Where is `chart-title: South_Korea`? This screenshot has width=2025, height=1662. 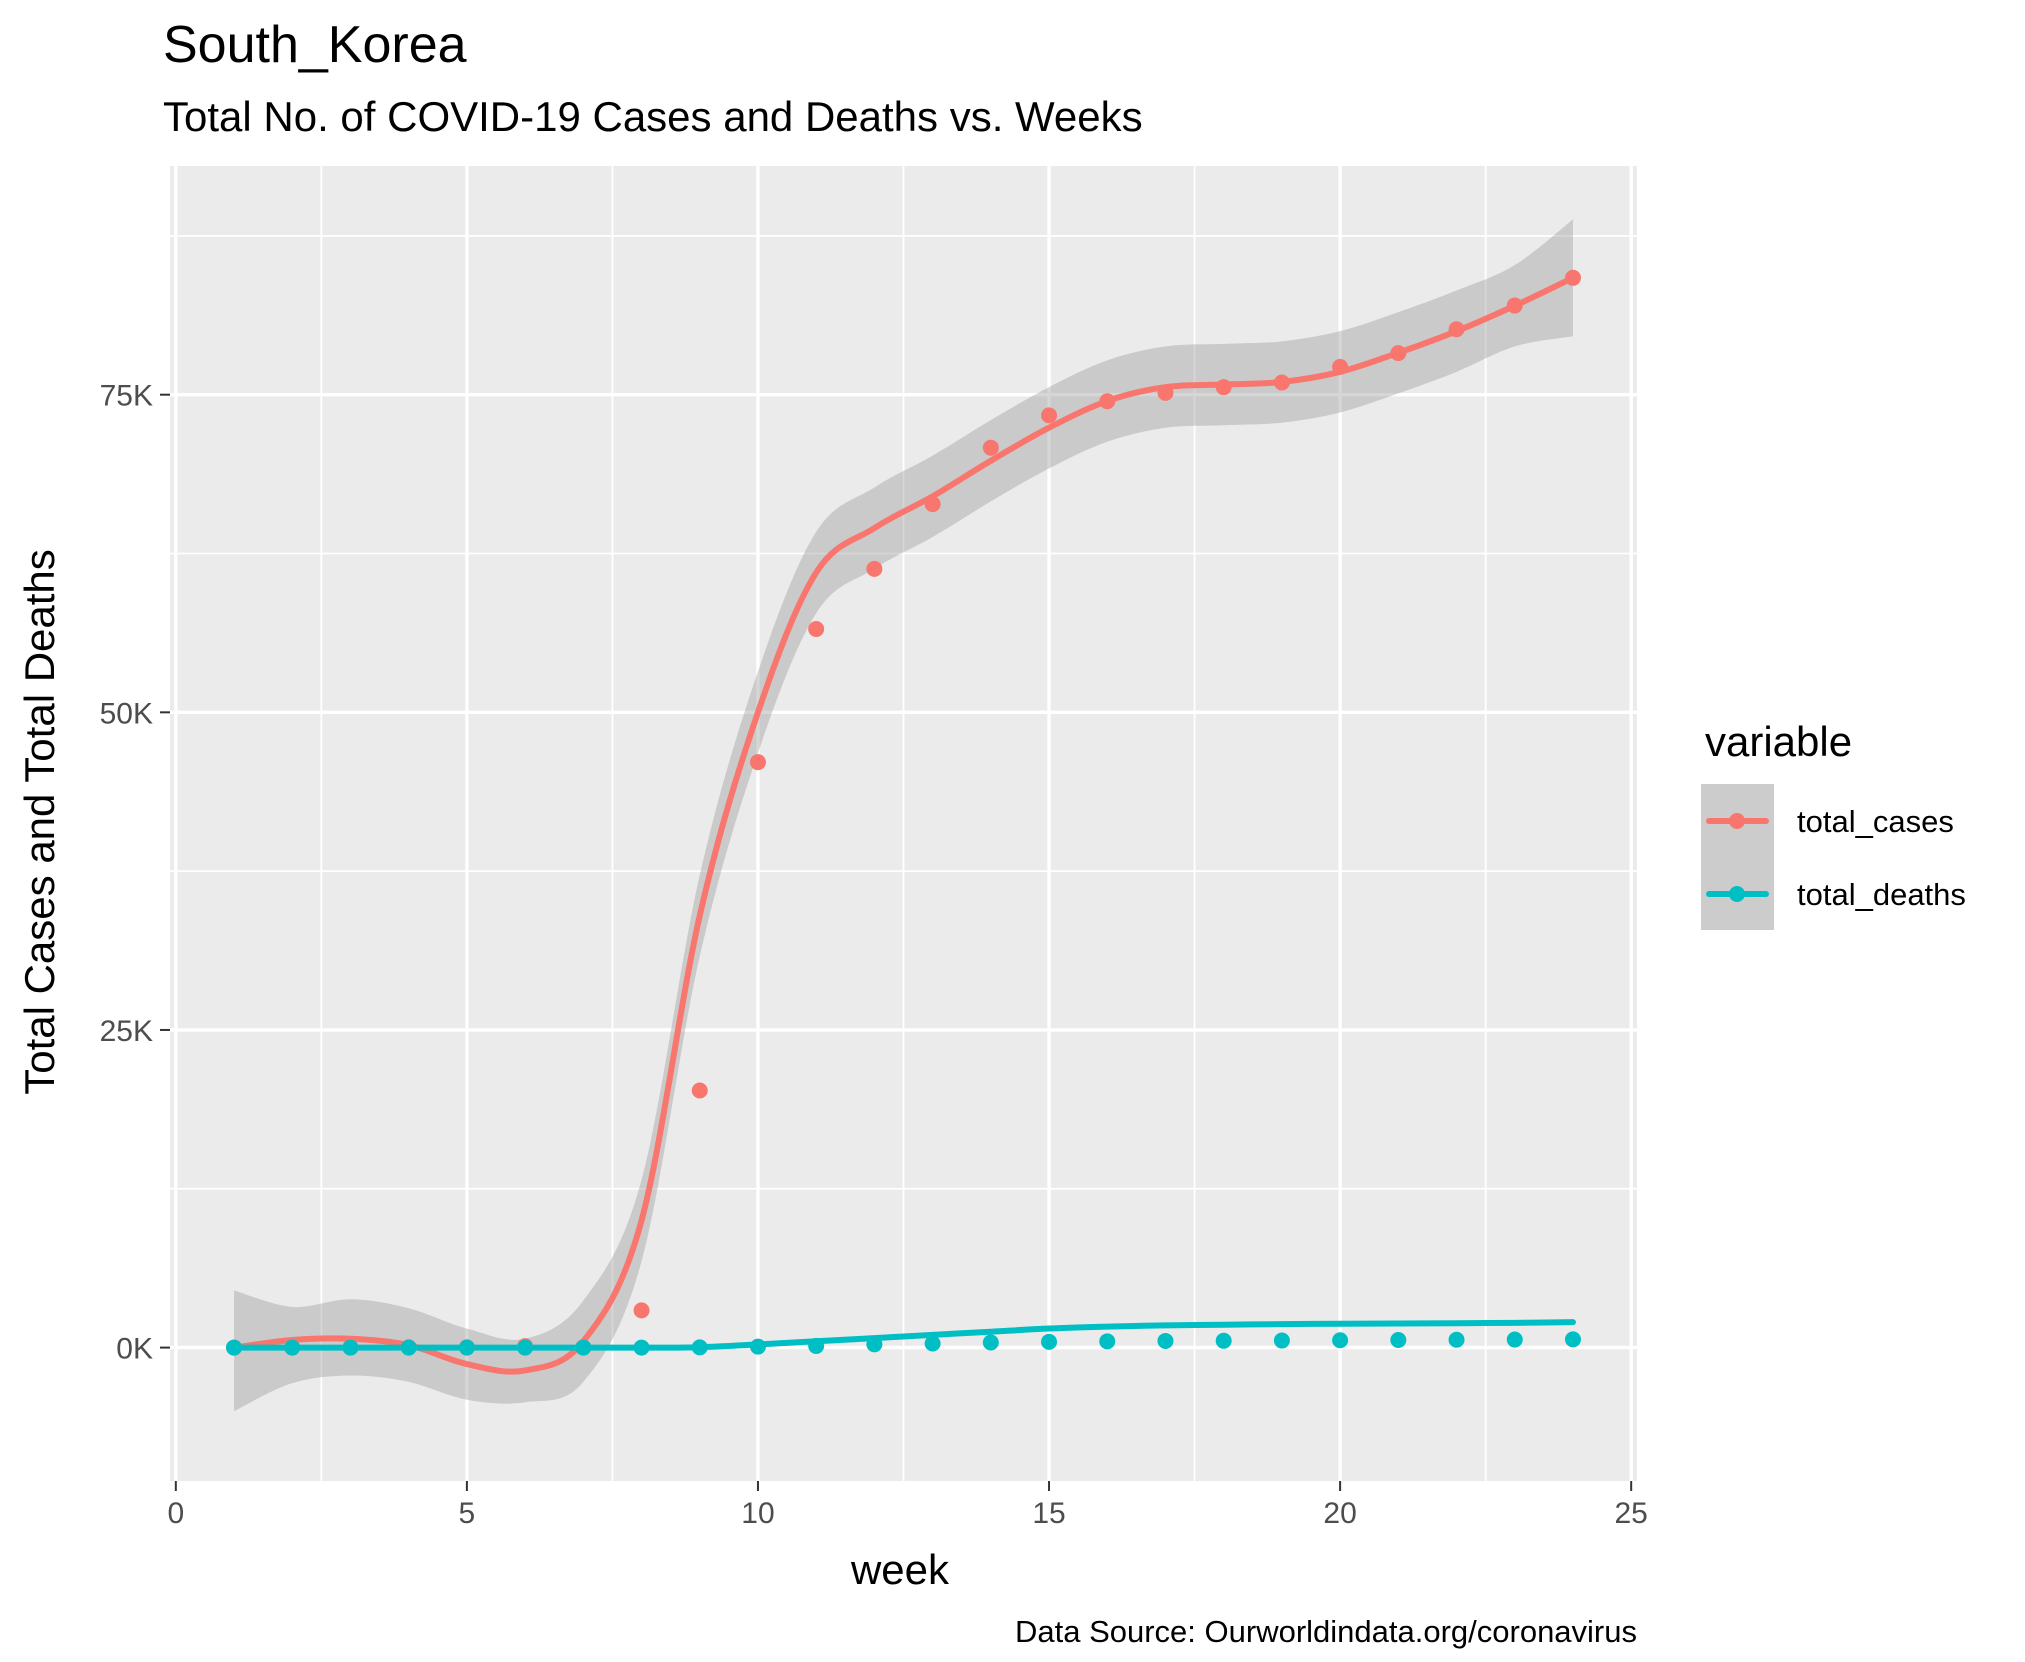 chart-title: South_Korea is located at coordinates (315, 45).